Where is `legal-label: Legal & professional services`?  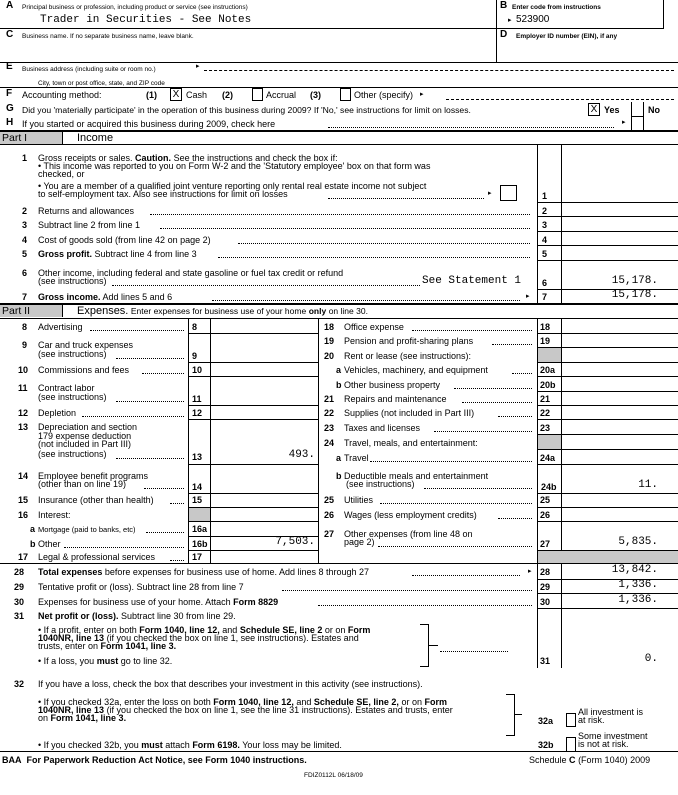 legal-label: Legal & professional services is located at coordinates (97, 557).